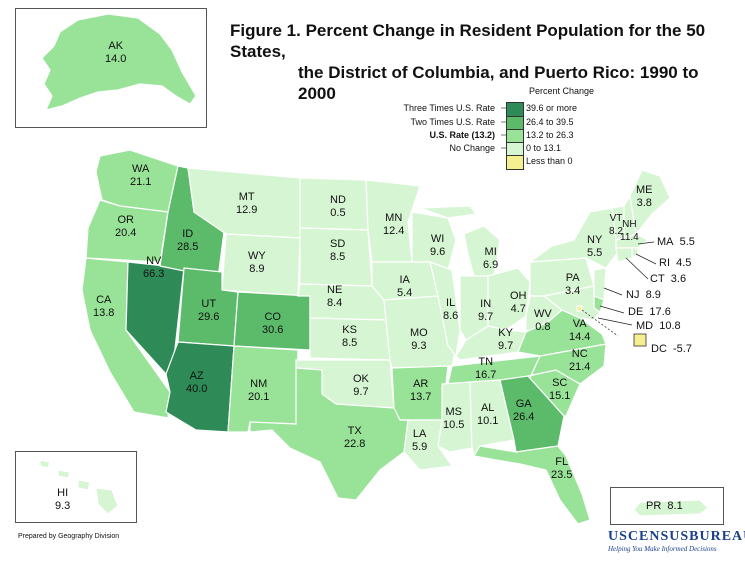  Describe the element at coordinates (273, 323) in the screenshot. I see `state-label-co: CO 30.6` at that location.